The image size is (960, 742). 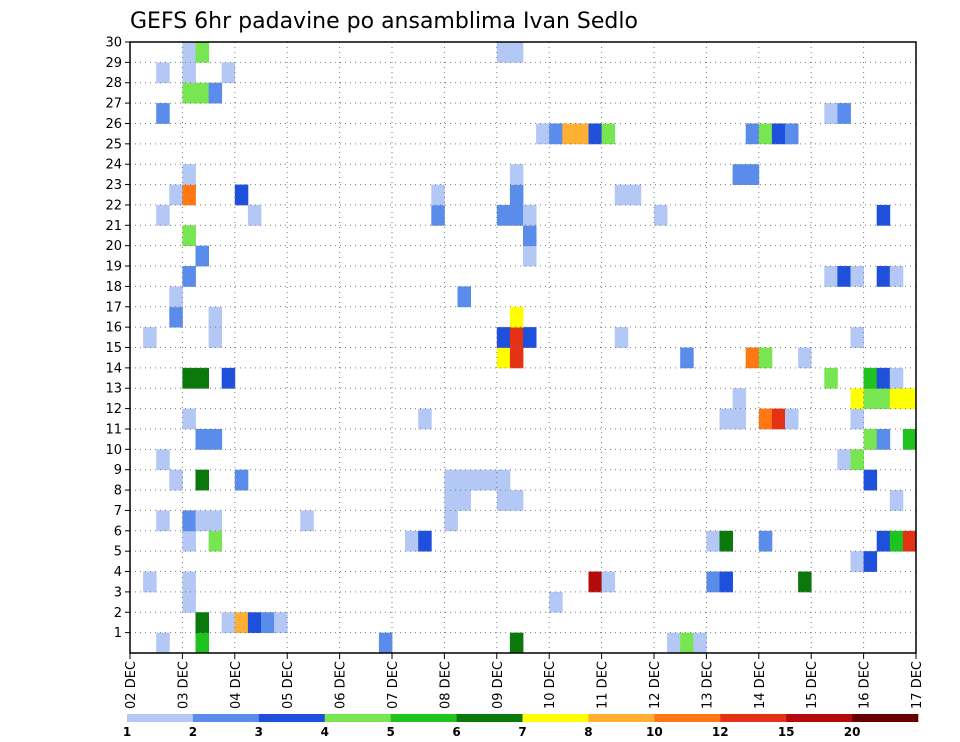 What do you see at coordinates (236, 685) in the screenshot?
I see `x-tick-label: 04 DEC` at bounding box center [236, 685].